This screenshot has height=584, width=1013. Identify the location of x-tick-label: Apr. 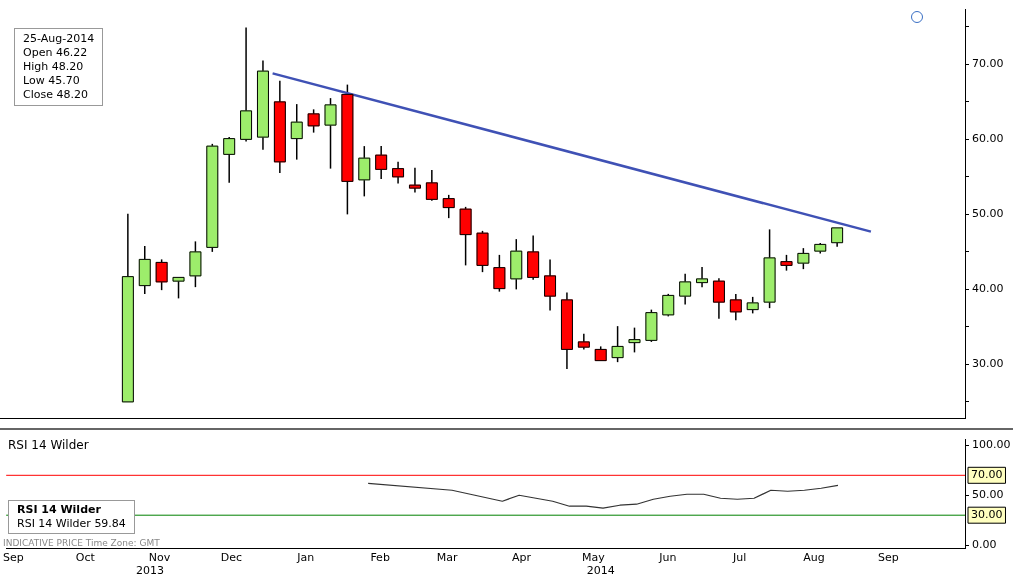
(522, 558).